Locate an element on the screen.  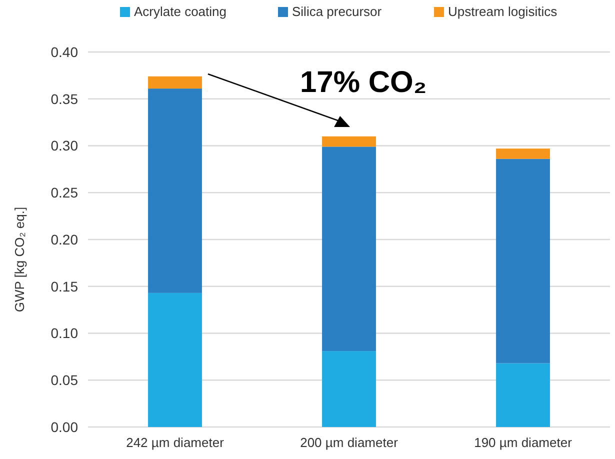
y-tick-label: 0.40 is located at coordinates (64, 52).